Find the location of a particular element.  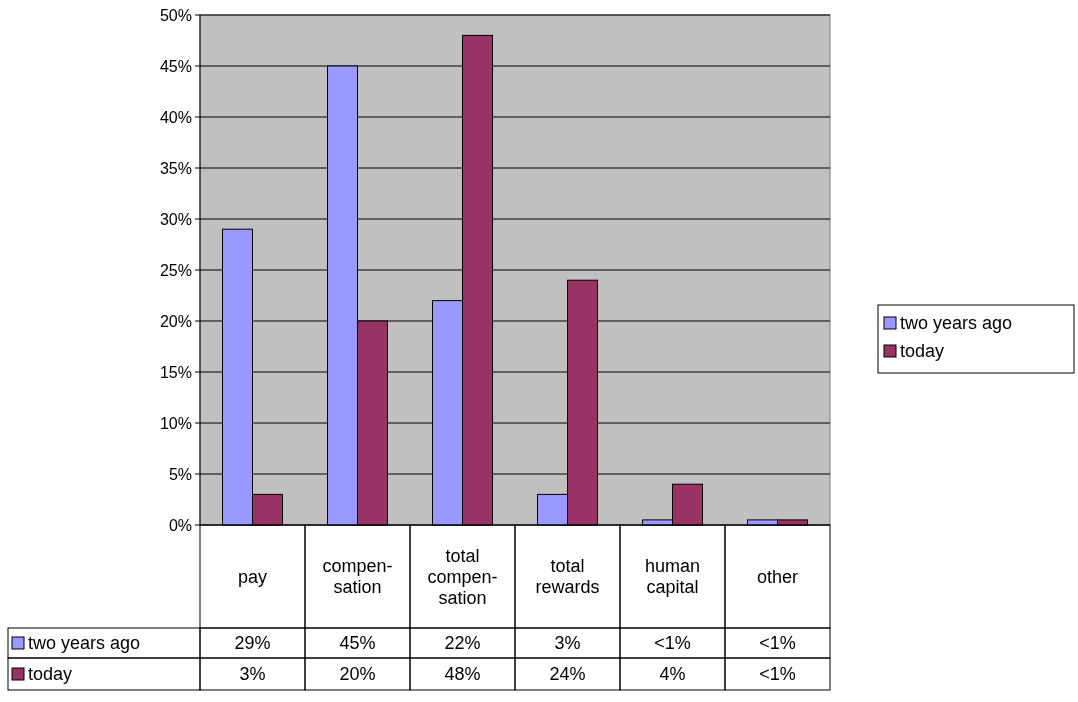

y-tick-label: 35% is located at coordinates (175, 168).